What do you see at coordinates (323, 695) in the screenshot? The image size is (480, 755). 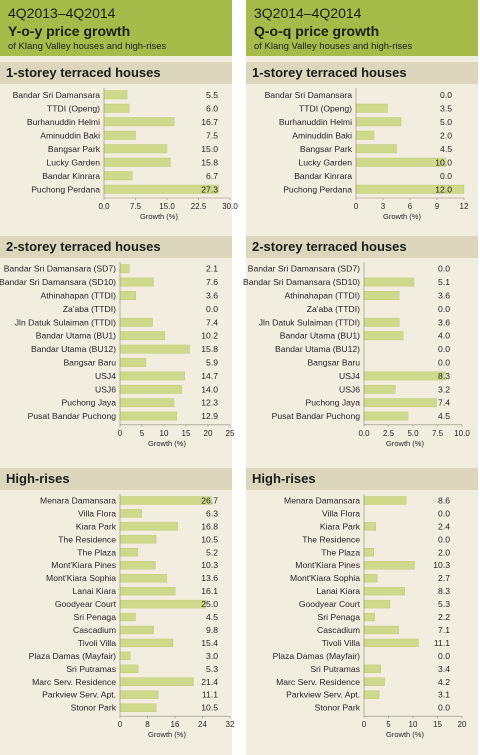 I see `bar-label: Parkview Serv. Apt.` at bounding box center [323, 695].